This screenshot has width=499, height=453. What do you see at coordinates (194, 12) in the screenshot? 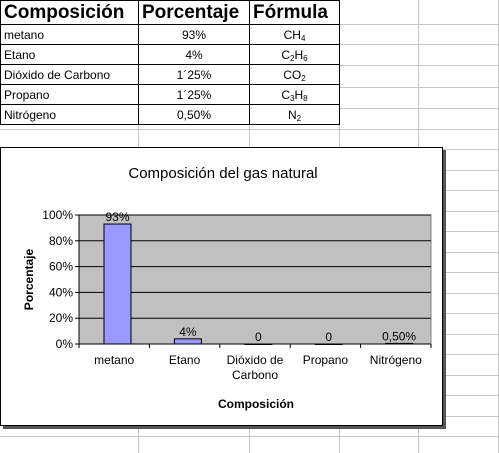
I see `header-cell-porcentaje: Porcentaje` at bounding box center [194, 12].